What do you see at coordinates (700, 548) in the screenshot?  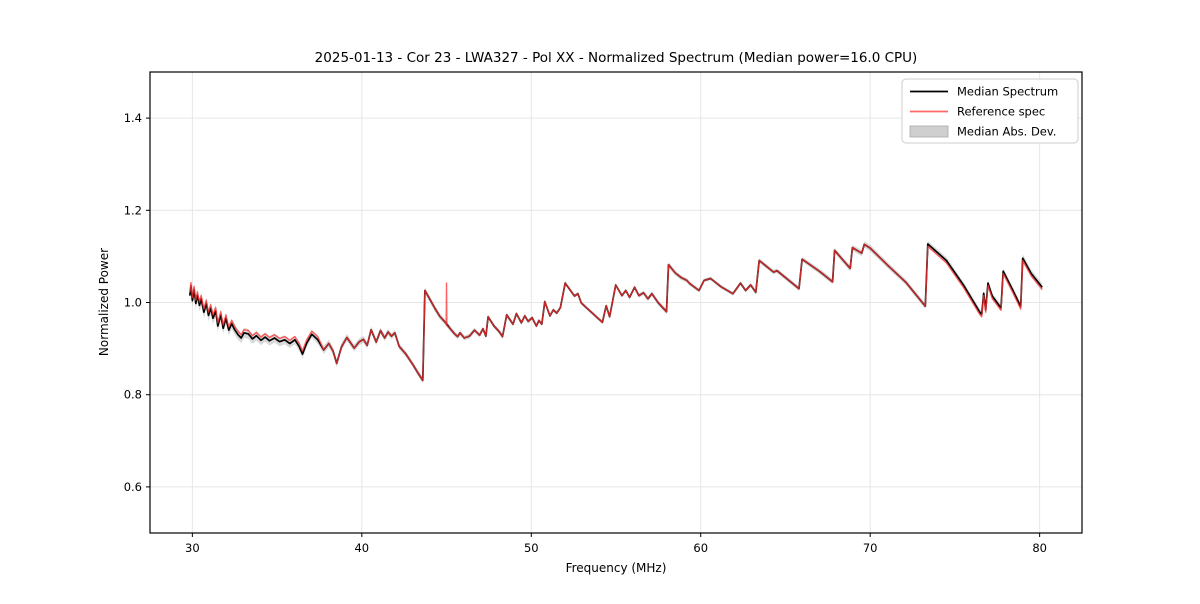 I see `x-tick-label: 60` at bounding box center [700, 548].